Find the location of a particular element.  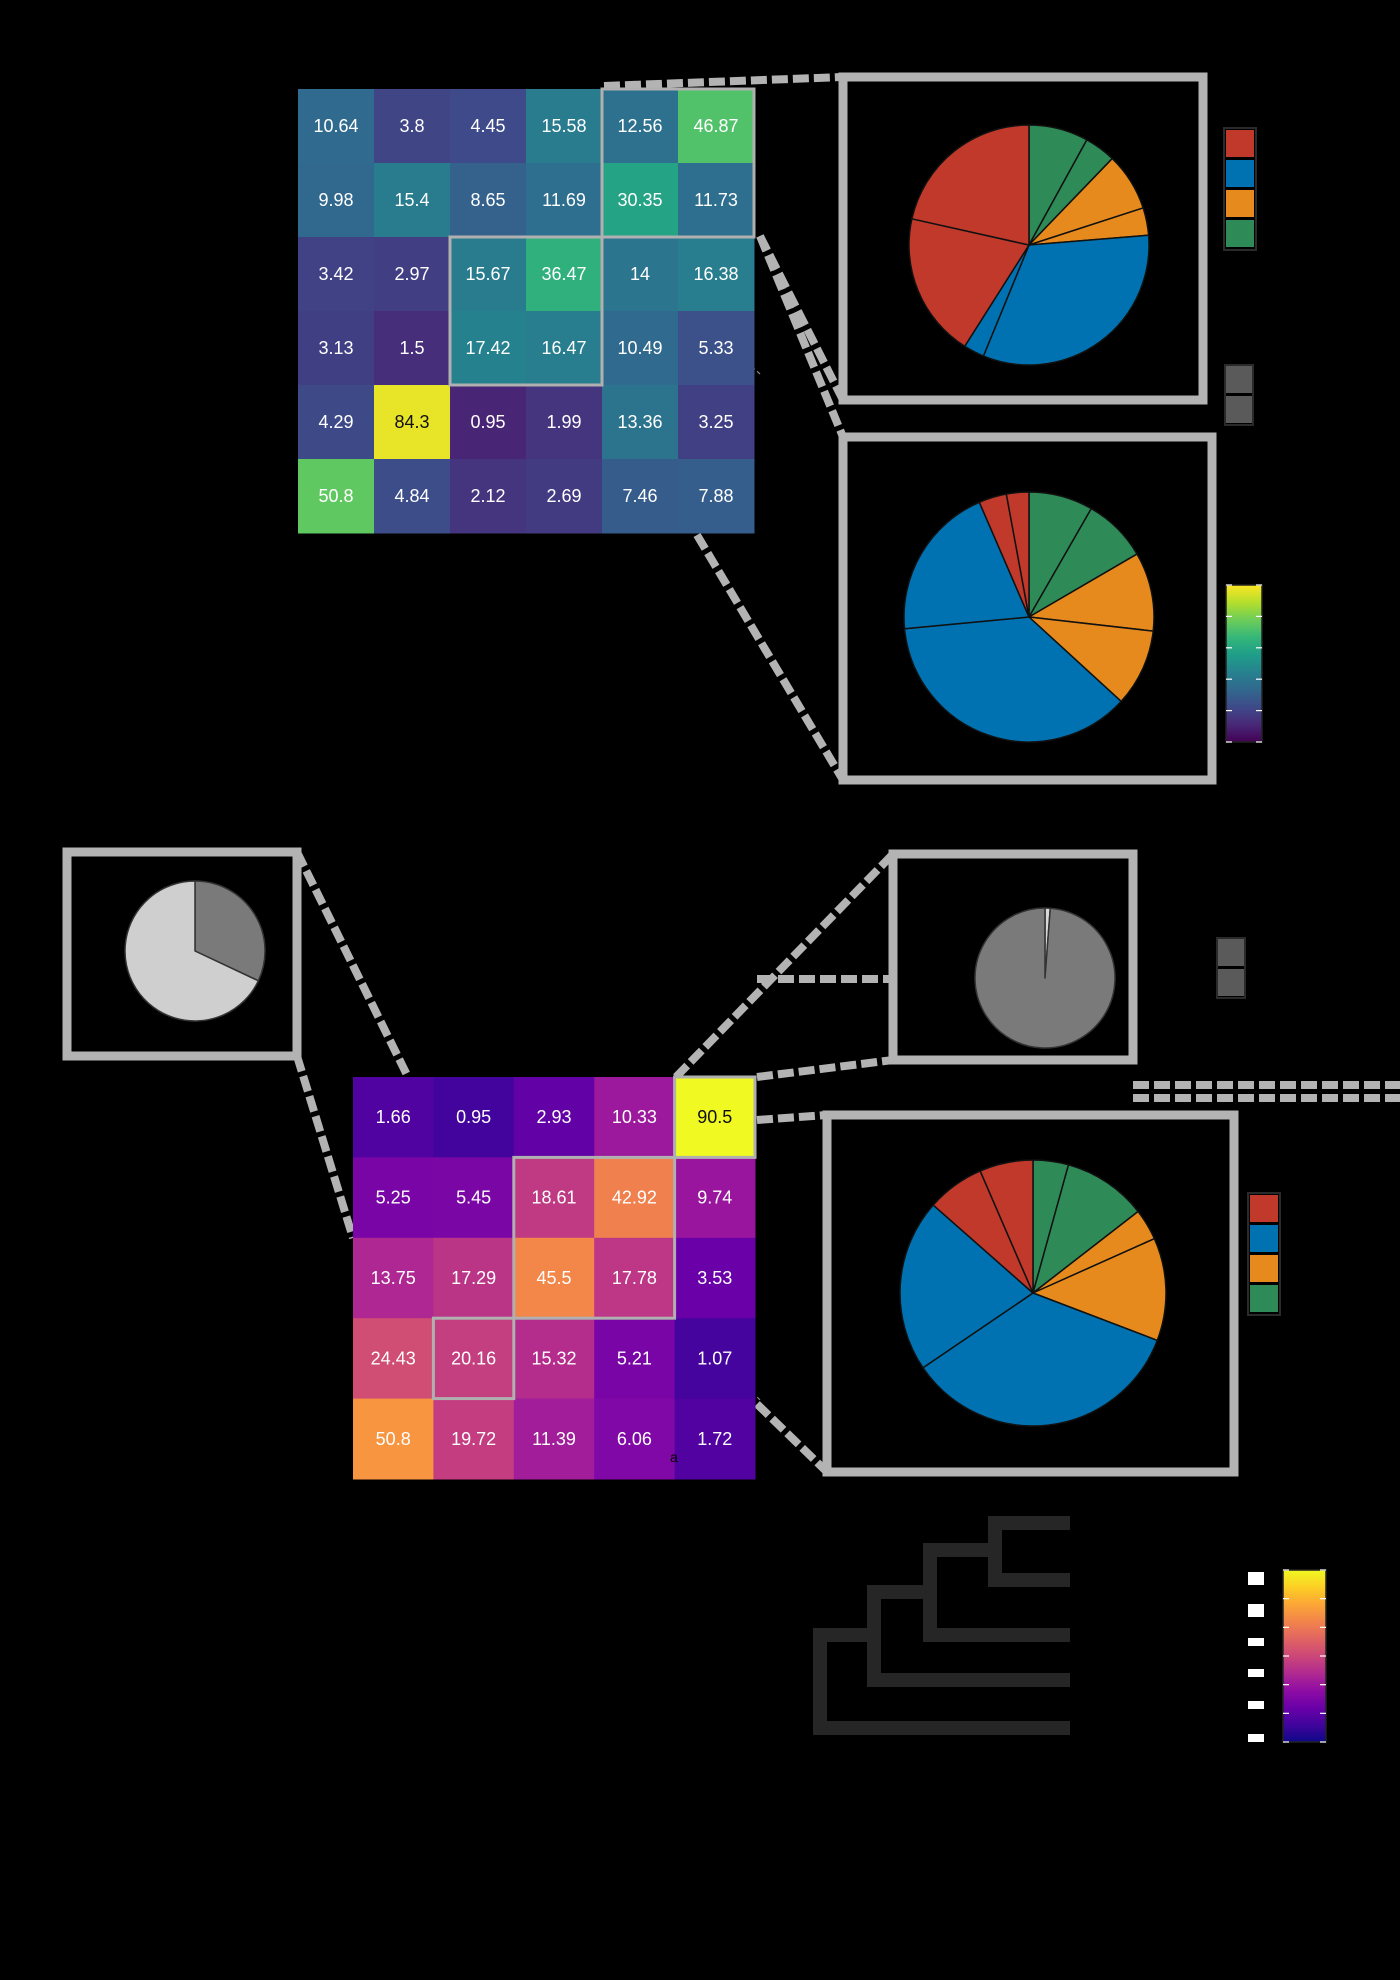

pie-chart-bottom-top is located at coordinates (1045, 978).